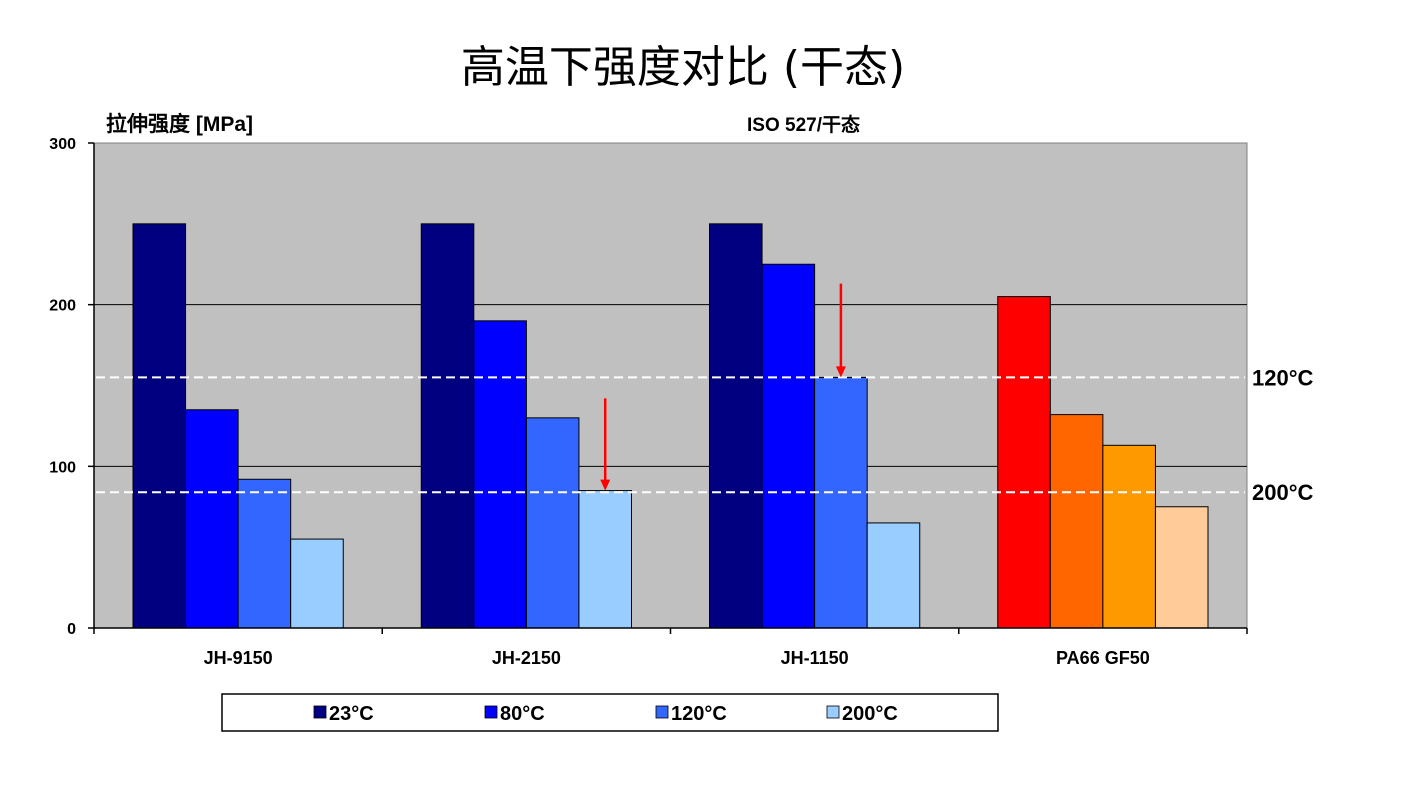 Image resolution: width=1419 pixels, height=796 pixels. I want to click on category-label-jh-1150: JH-1150, so click(815, 658).